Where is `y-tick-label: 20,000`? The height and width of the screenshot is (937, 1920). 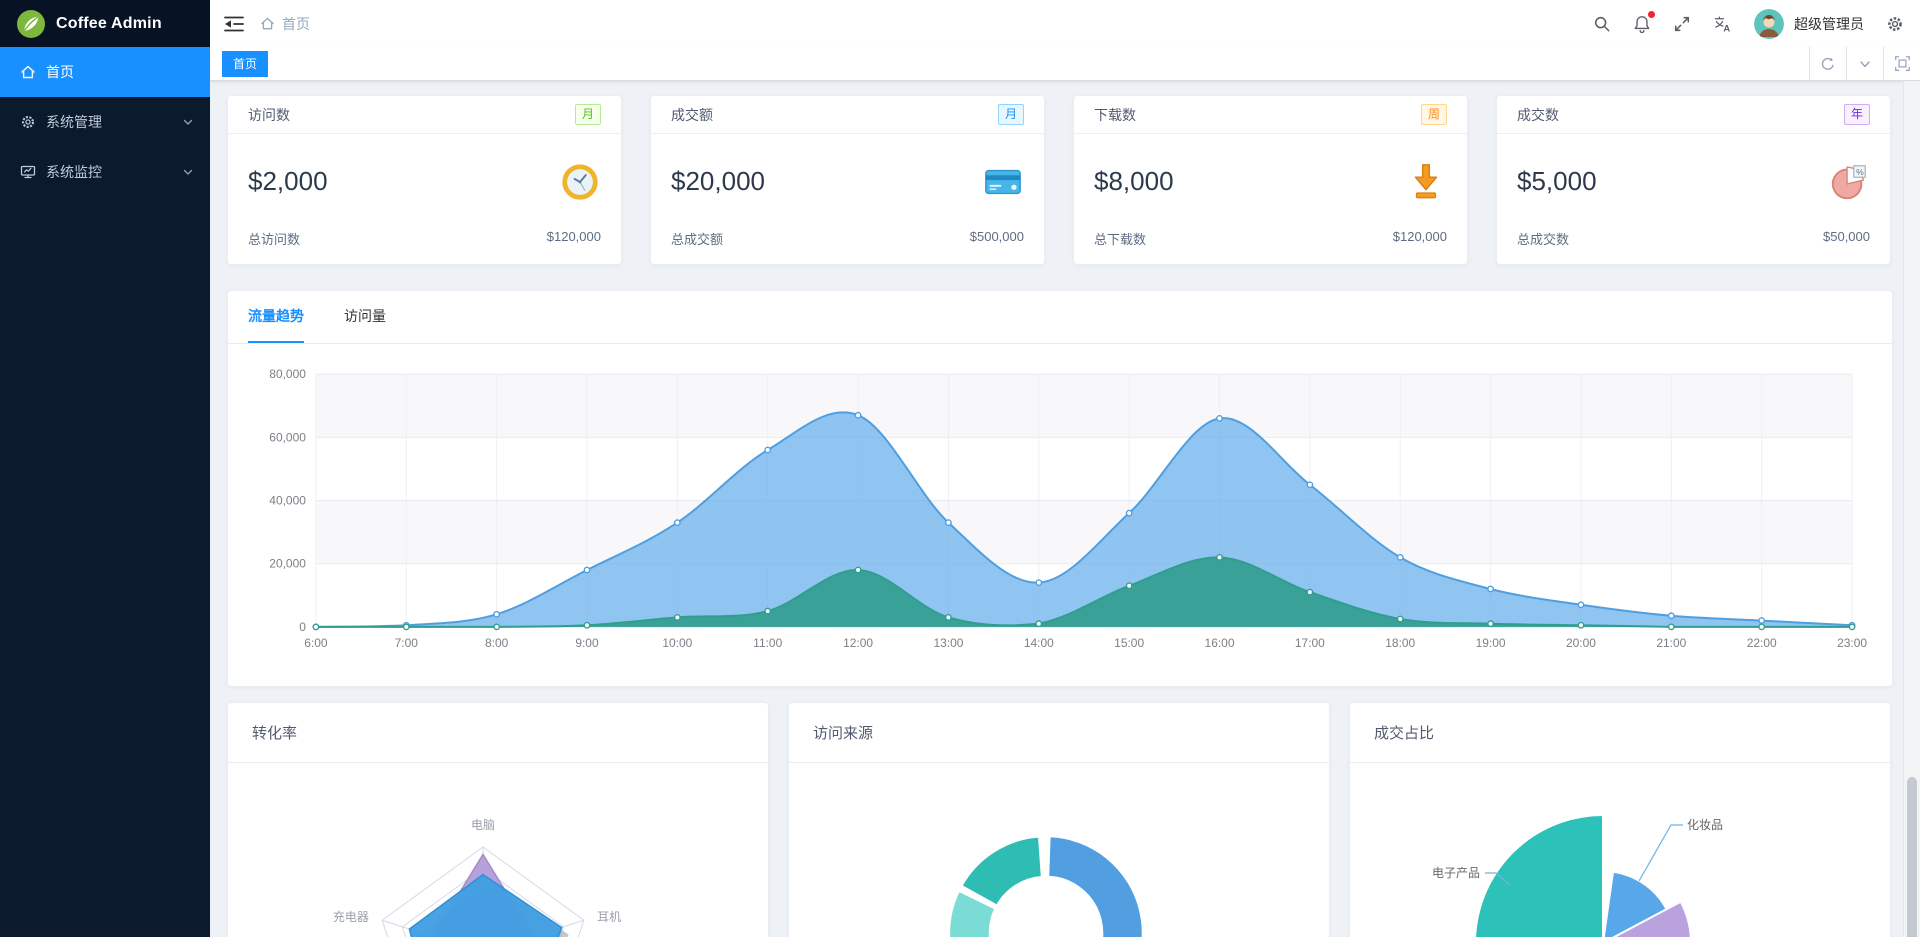
y-tick-label: 20,000 is located at coordinates (287, 564).